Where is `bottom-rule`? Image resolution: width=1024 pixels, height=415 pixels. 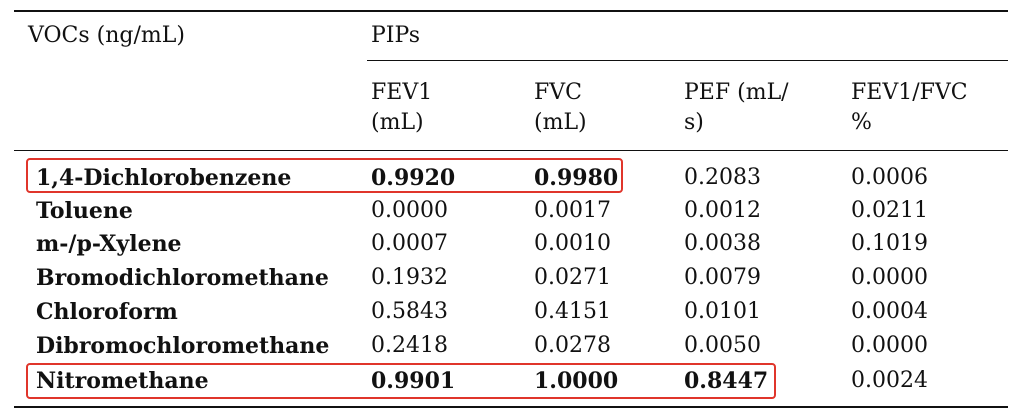
bottom-rule is located at coordinates (511, 407).